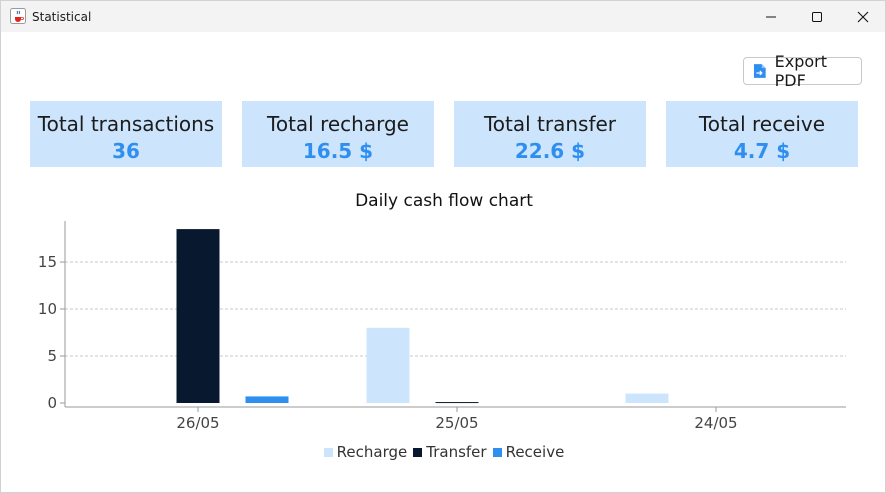 The height and width of the screenshot is (493, 886). I want to click on pdf-export-icon, so click(759, 71).